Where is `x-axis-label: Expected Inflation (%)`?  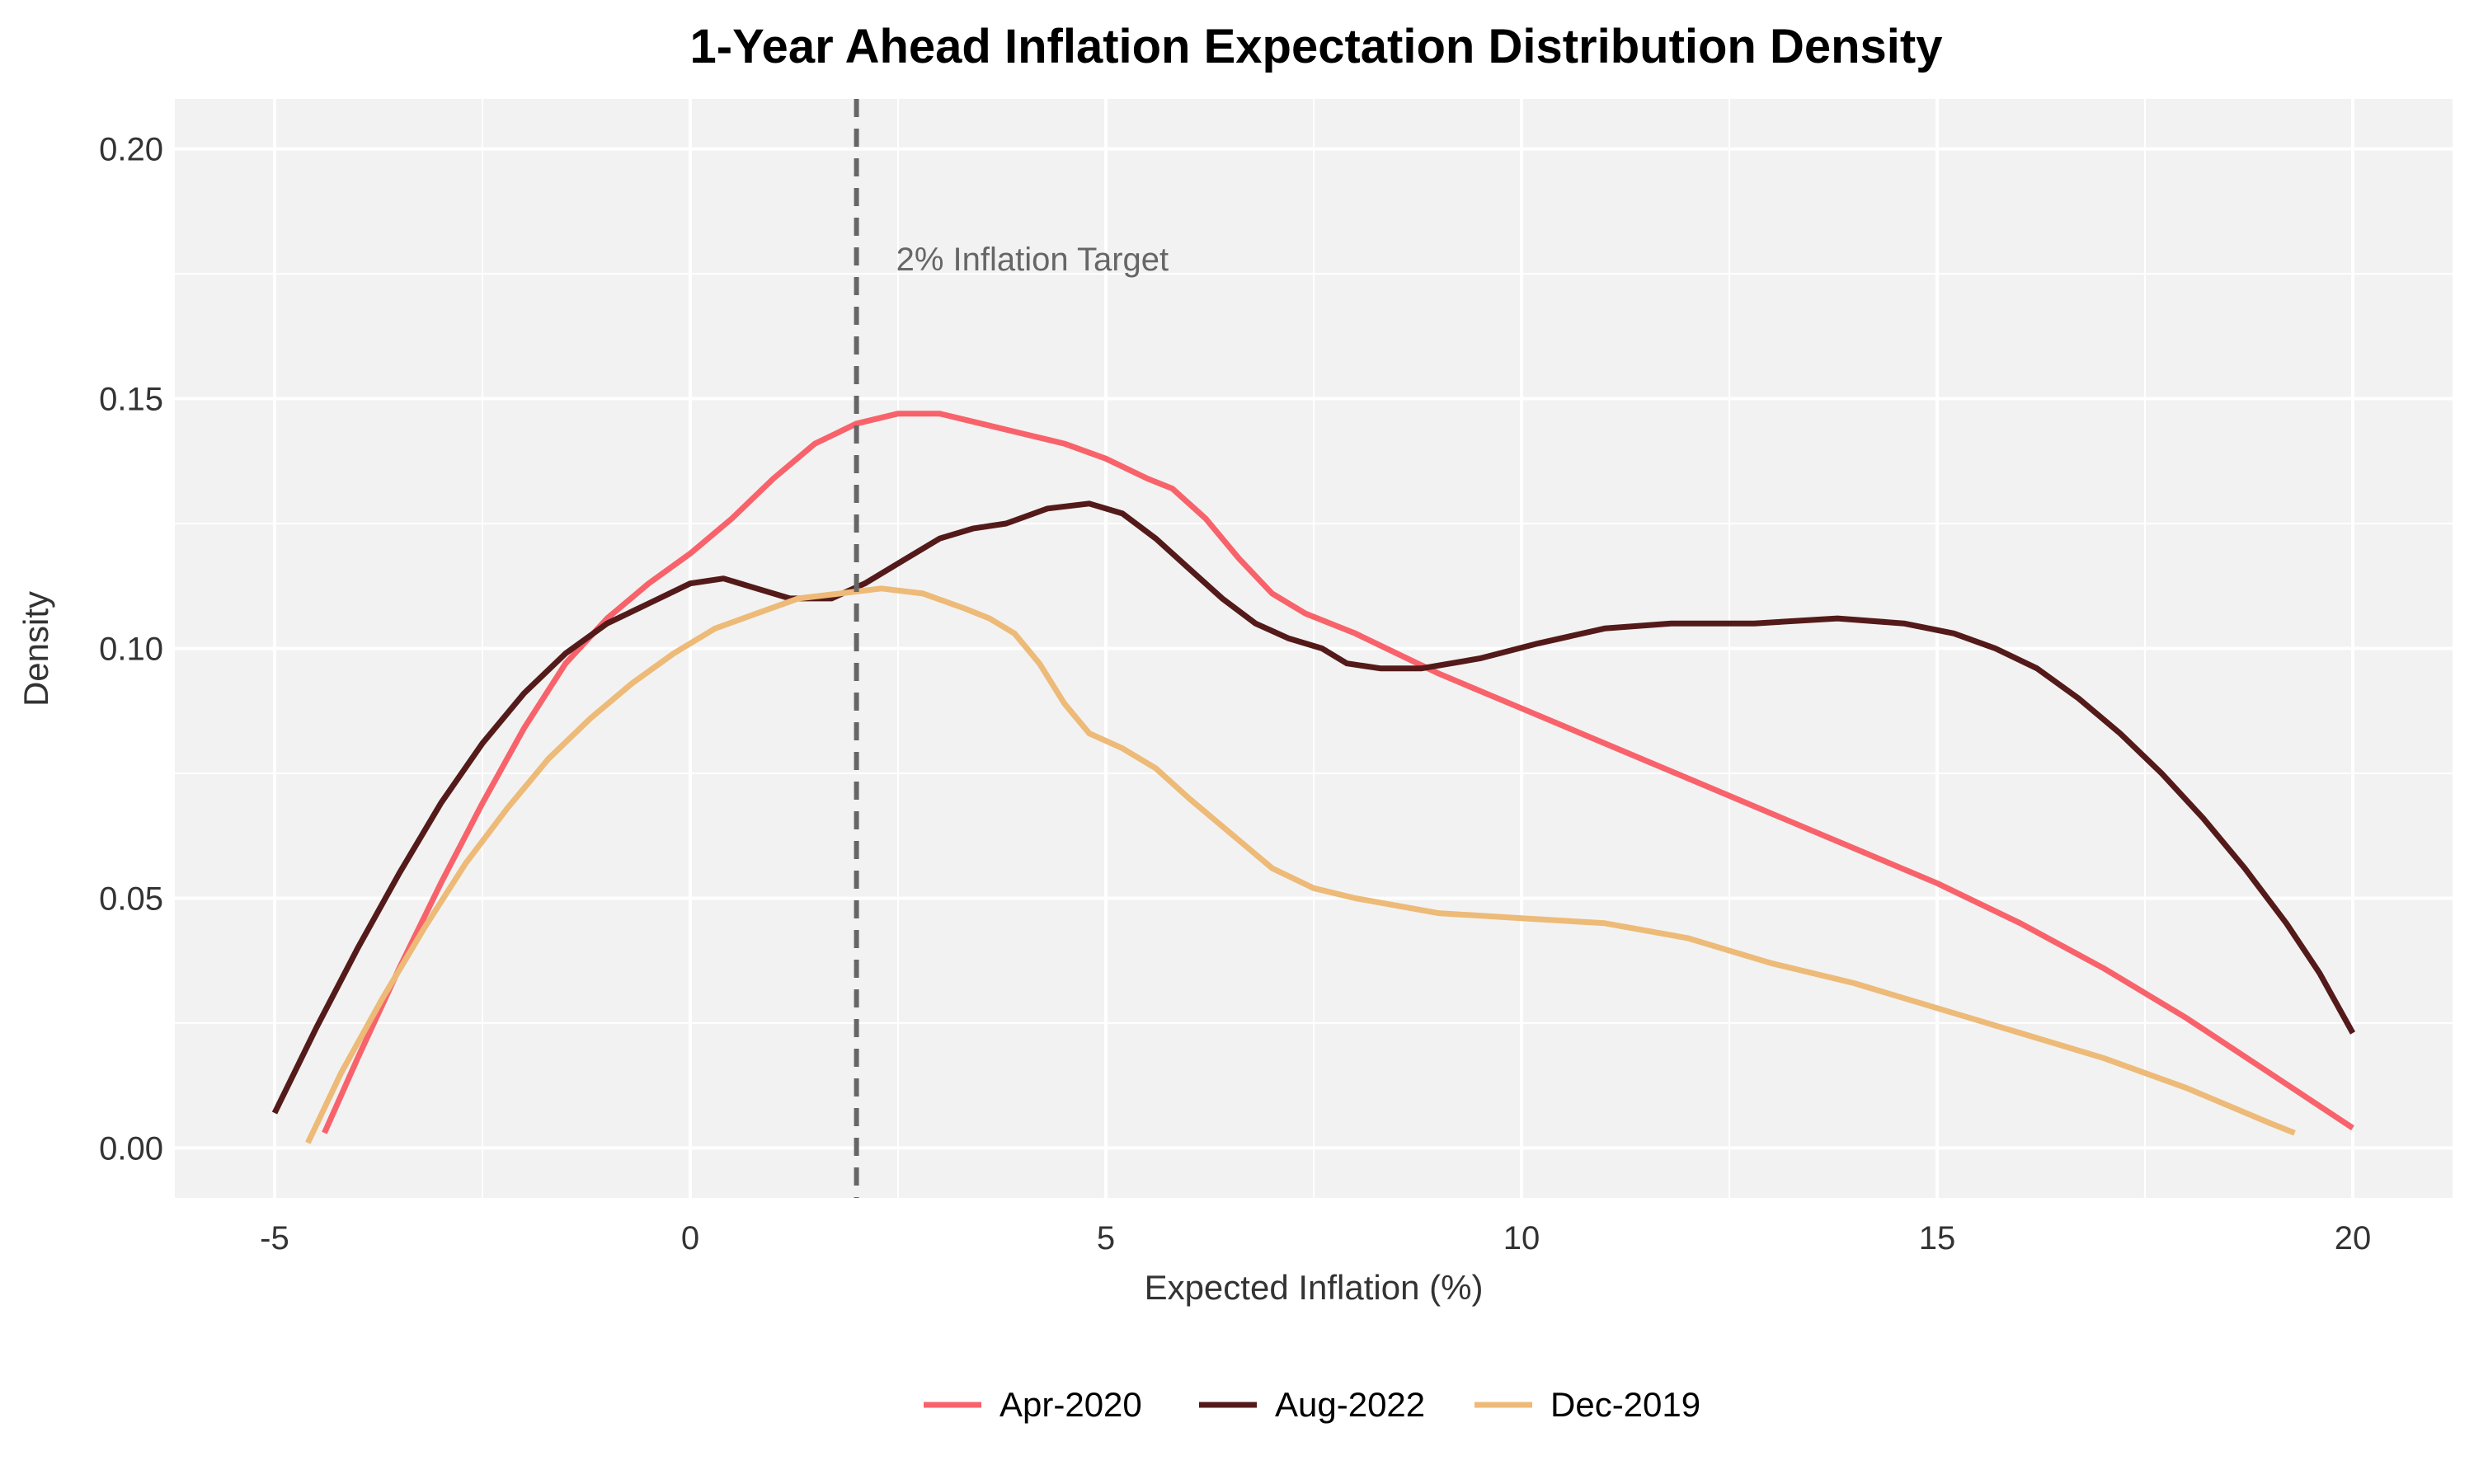 x-axis-label: Expected Inflation (%) is located at coordinates (1314, 1287).